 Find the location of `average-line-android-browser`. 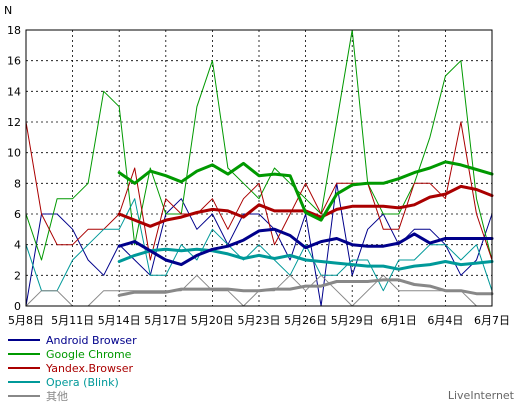

average-line-android-browser is located at coordinates (305, 247).